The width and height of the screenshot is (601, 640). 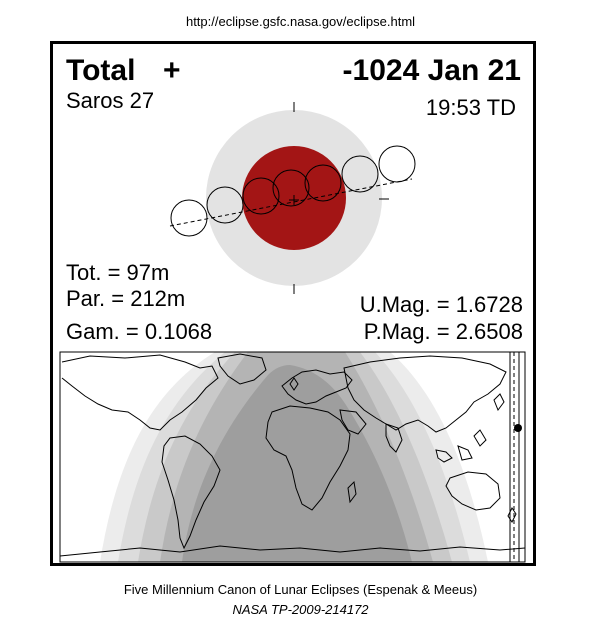 I want to click on moon-track-lines, so click(x=514, y=457).